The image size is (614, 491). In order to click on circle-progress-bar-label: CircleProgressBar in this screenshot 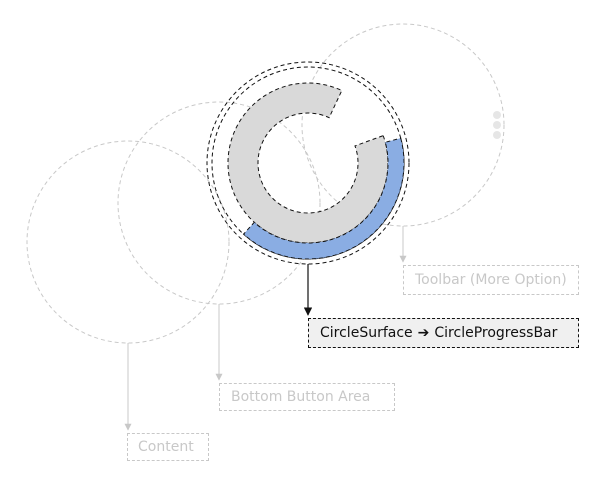, I will do `click(496, 333)`.